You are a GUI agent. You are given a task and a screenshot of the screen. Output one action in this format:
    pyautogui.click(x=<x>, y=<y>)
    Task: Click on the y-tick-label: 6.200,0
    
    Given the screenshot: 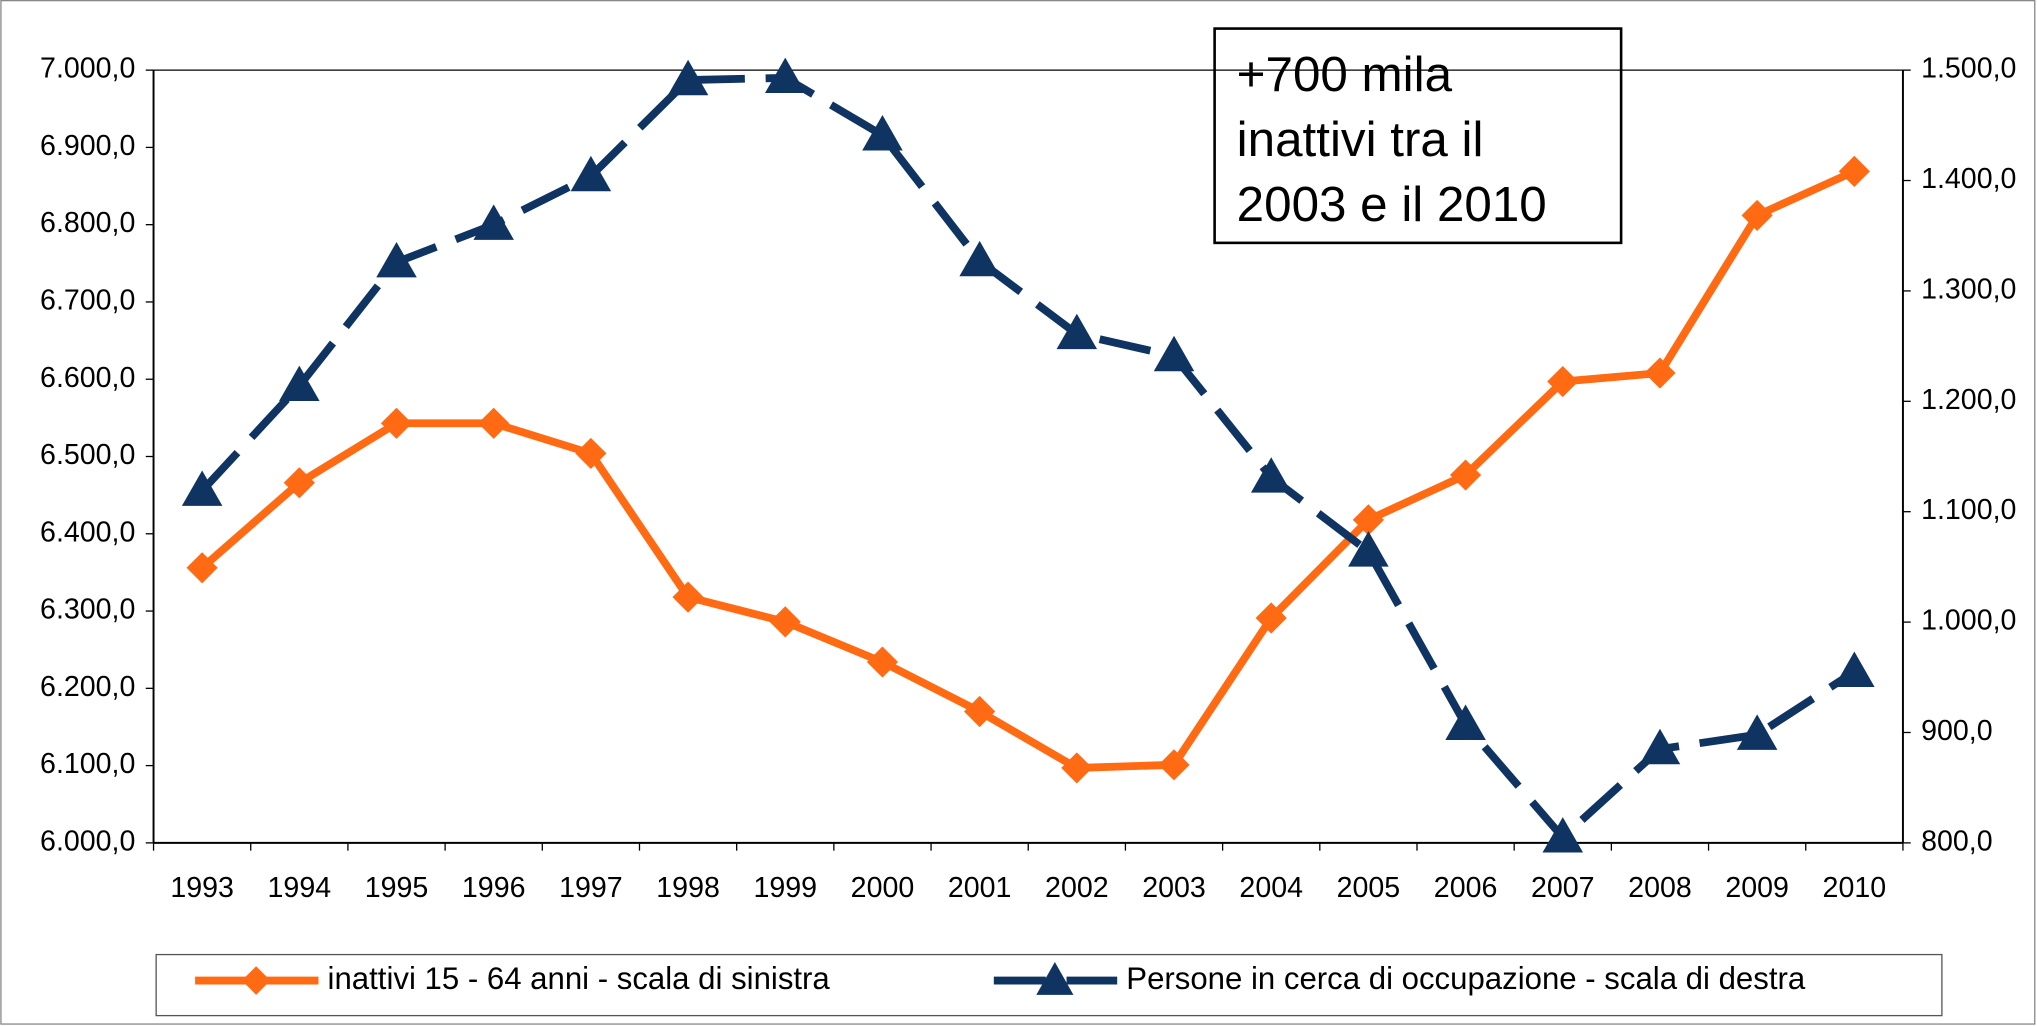 What is the action you would take?
    pyautogui.click(x=87, y=687)
    